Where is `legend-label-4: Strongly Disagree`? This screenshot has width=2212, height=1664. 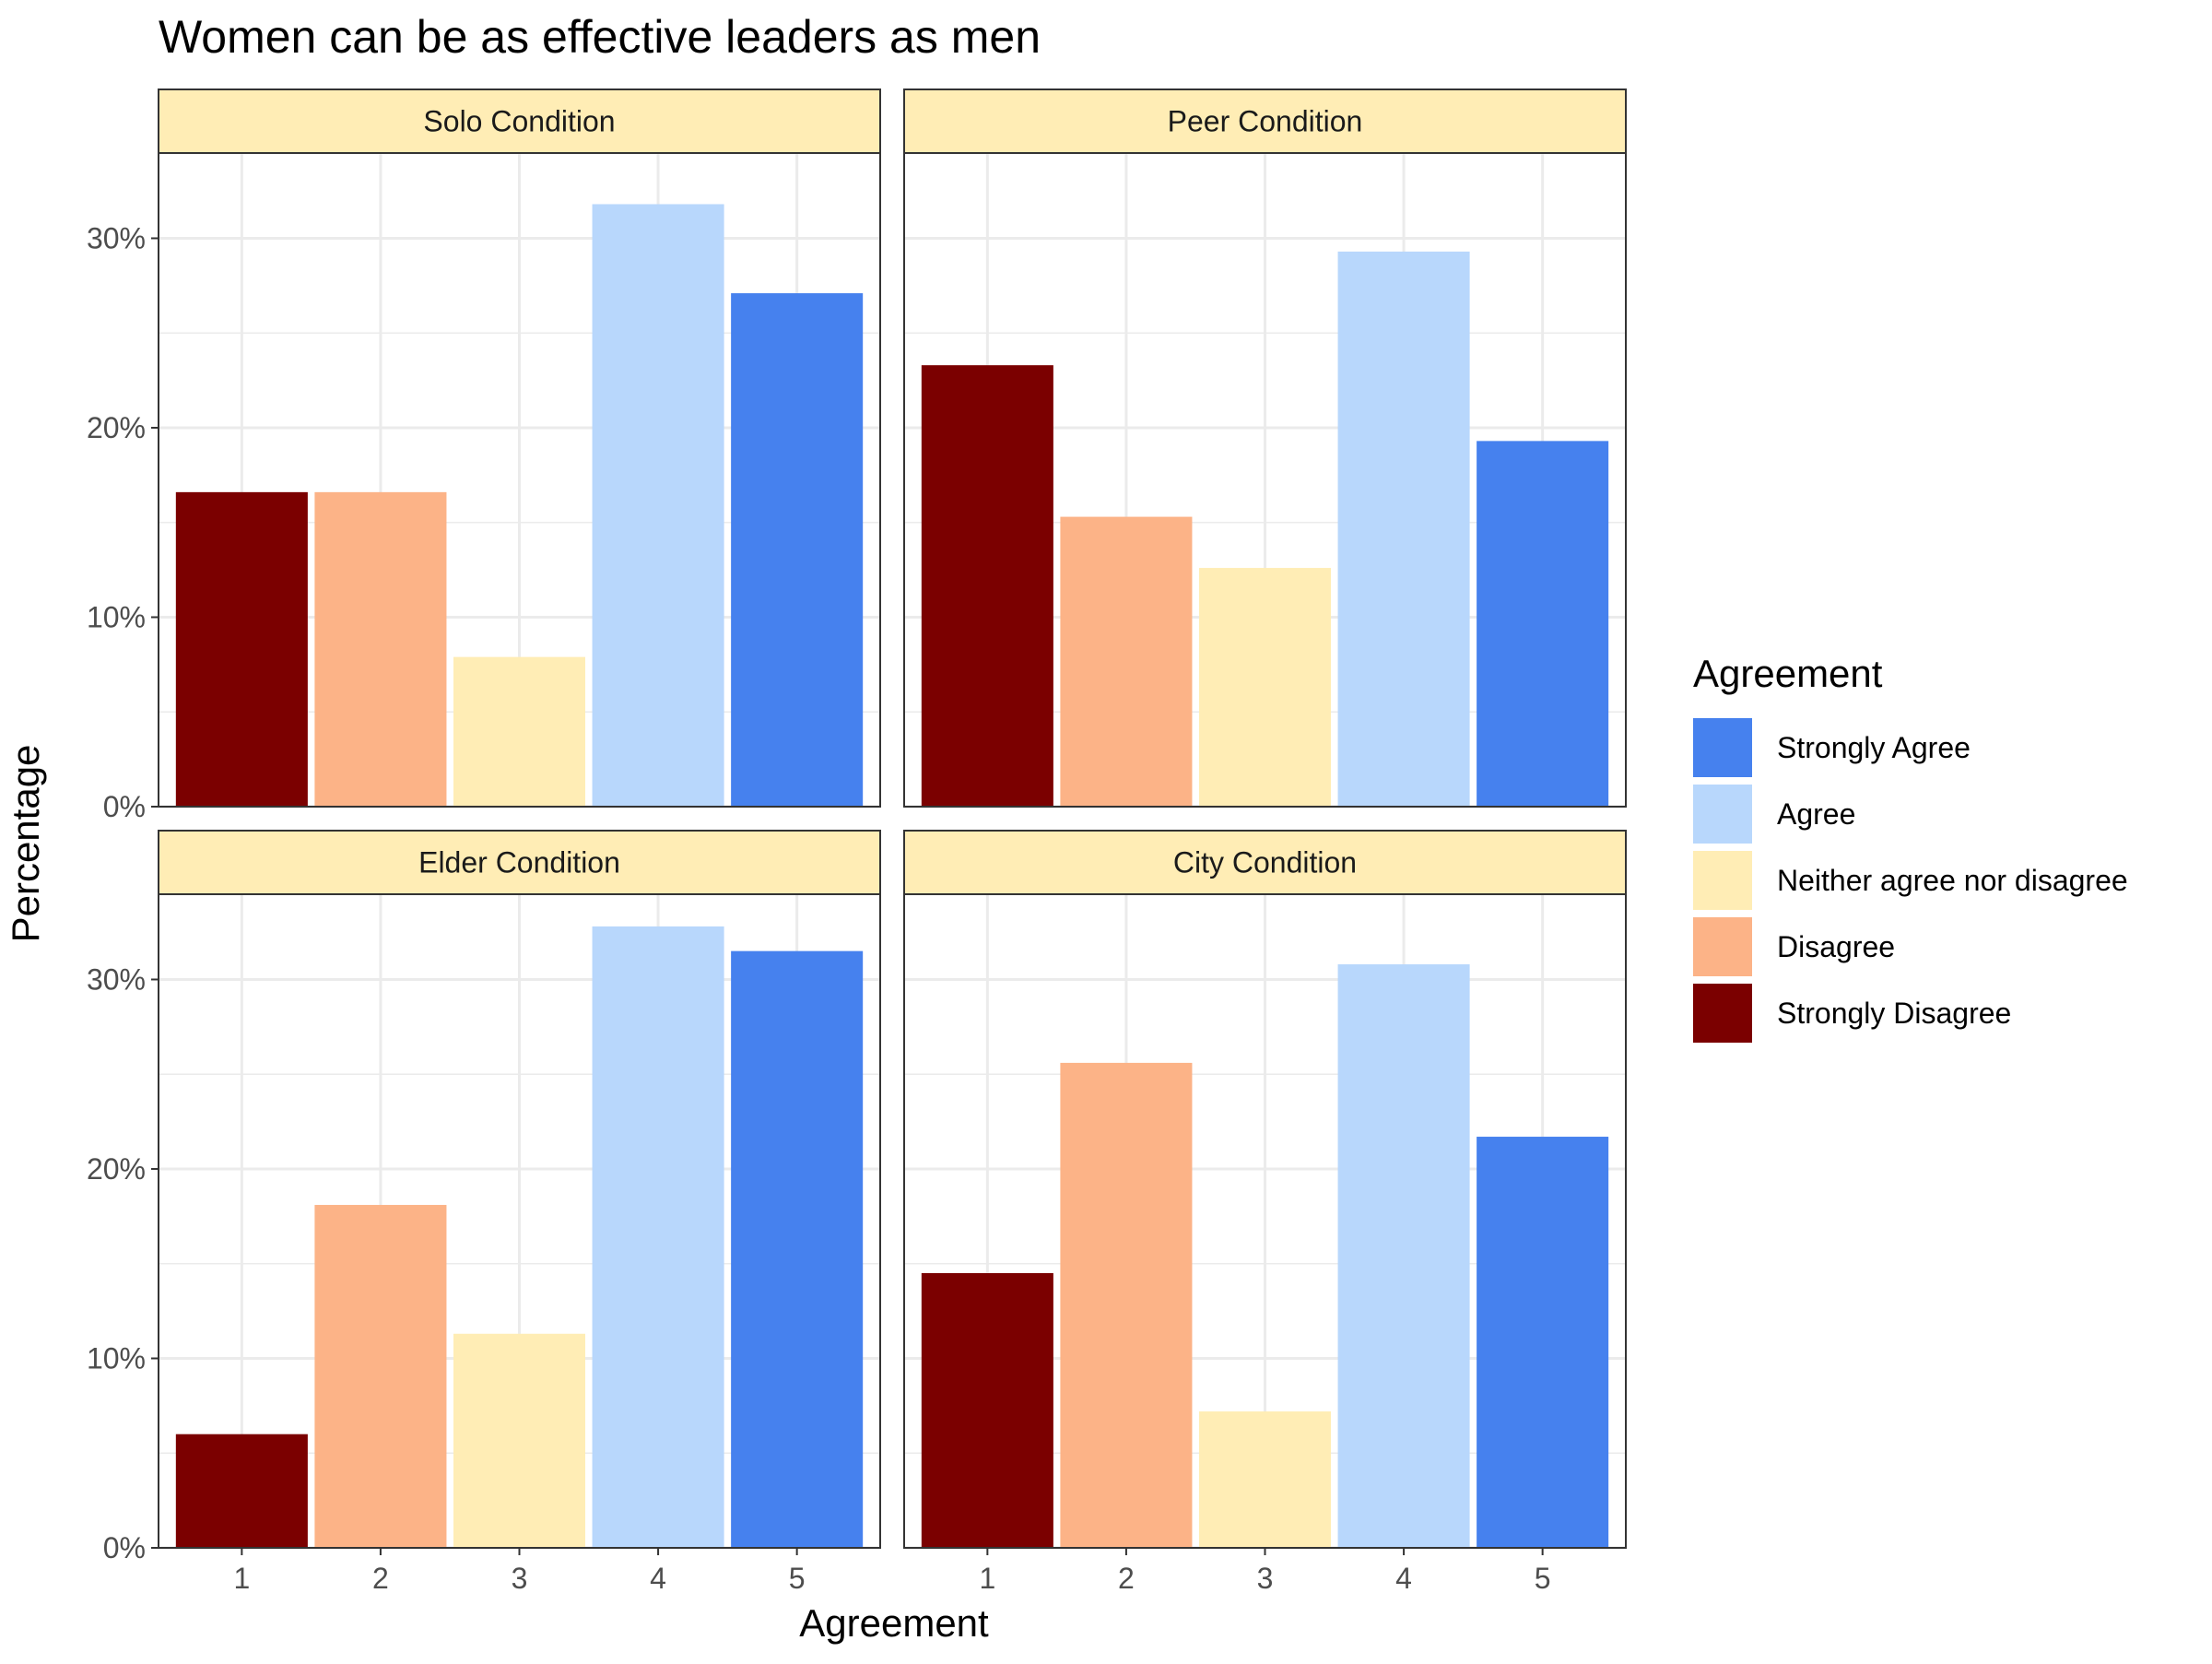 legend-label-4: Strongly Disagree is located at coordinates (1894, 1013).